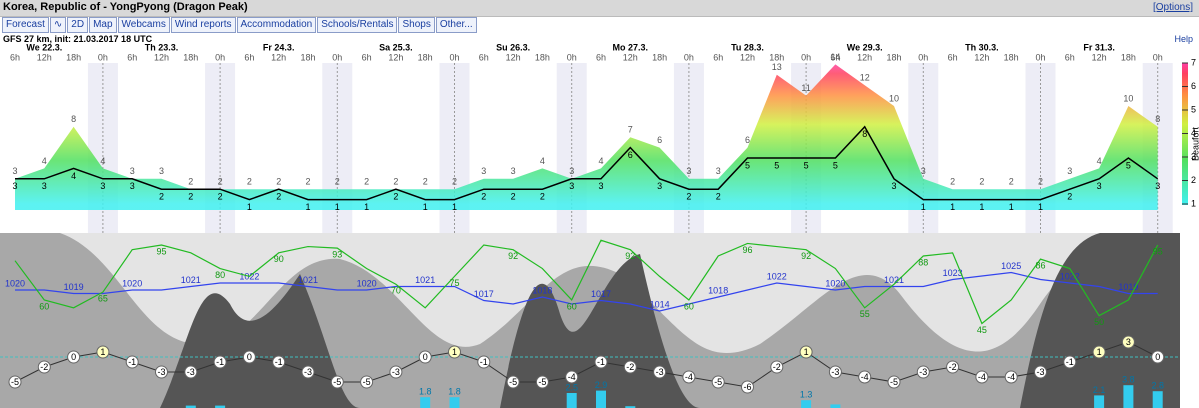 The height and width of the screenshot is (408, 1199). Describe the element at coordinates (1183, 39) in the screenshot. I see `help-link: Help` at that location.